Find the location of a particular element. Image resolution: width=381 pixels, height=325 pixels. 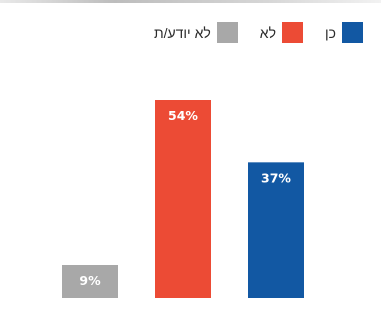

bar-dont-know is located at coordinates (90, 281).